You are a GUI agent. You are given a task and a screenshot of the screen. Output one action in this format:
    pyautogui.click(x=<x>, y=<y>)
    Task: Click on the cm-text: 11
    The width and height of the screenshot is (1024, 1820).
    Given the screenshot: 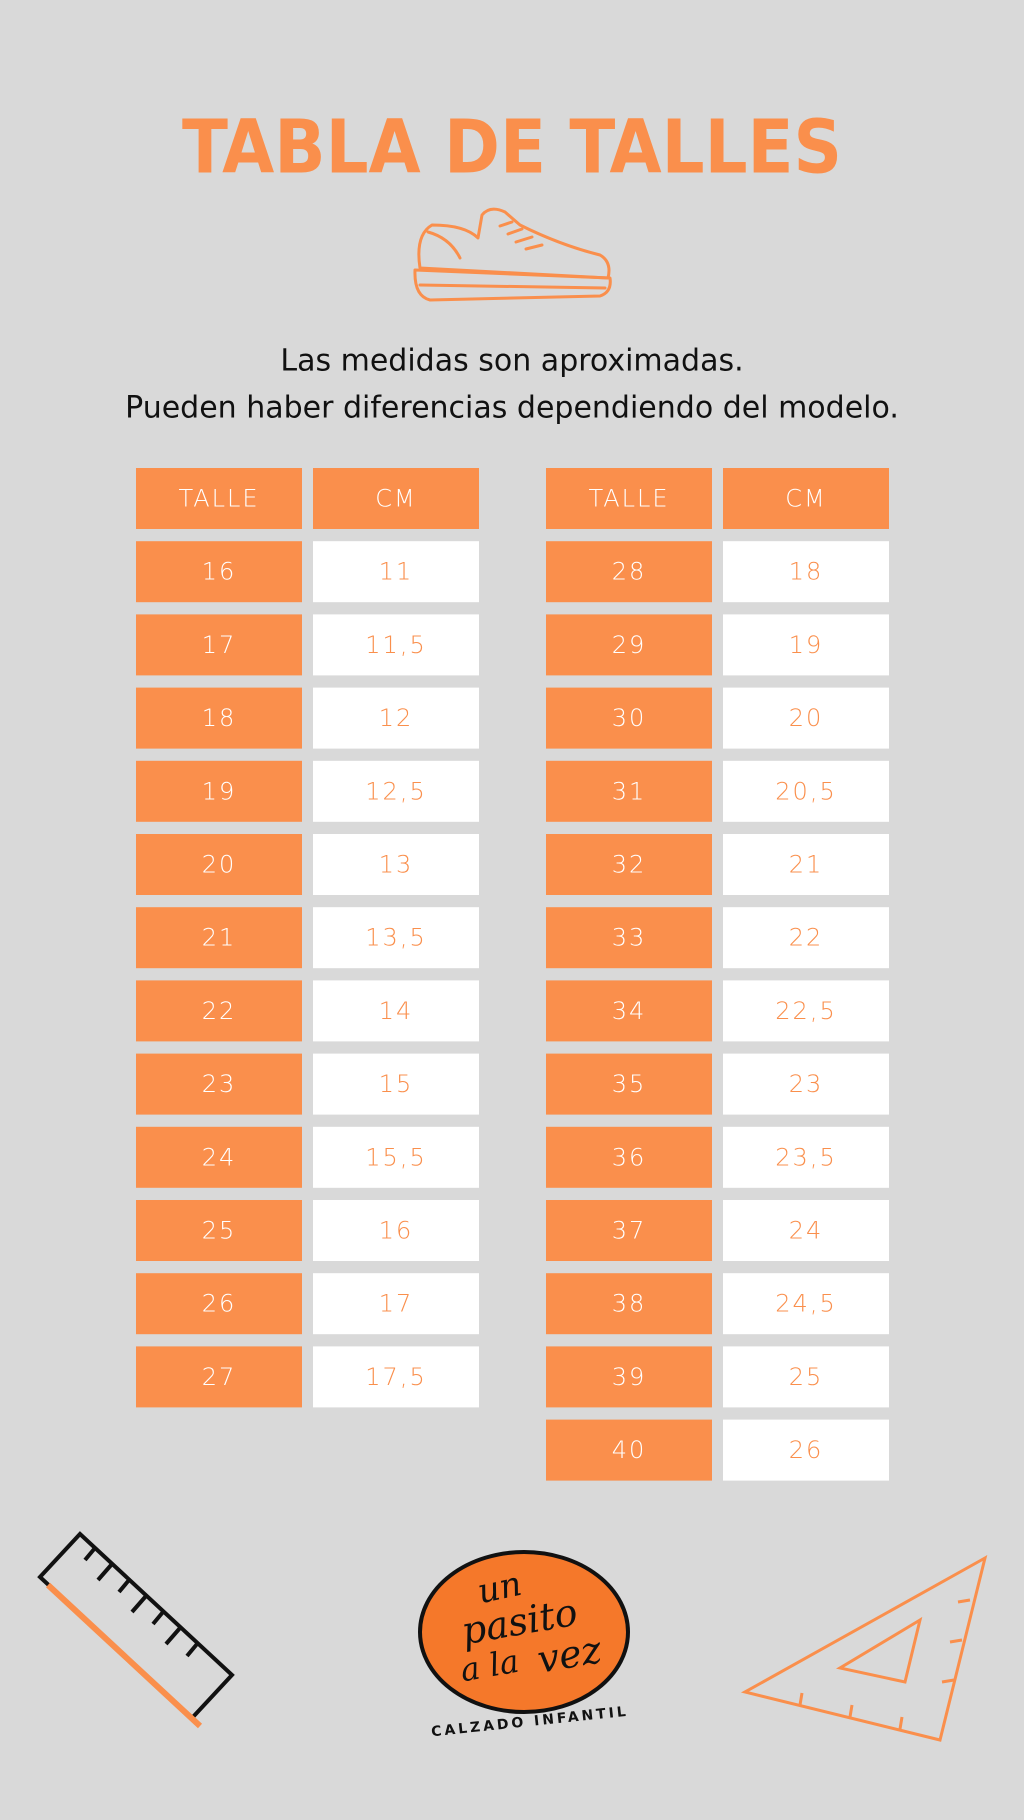 What is the action you would take?
    pyautogui.click(x=396, y=572)
    